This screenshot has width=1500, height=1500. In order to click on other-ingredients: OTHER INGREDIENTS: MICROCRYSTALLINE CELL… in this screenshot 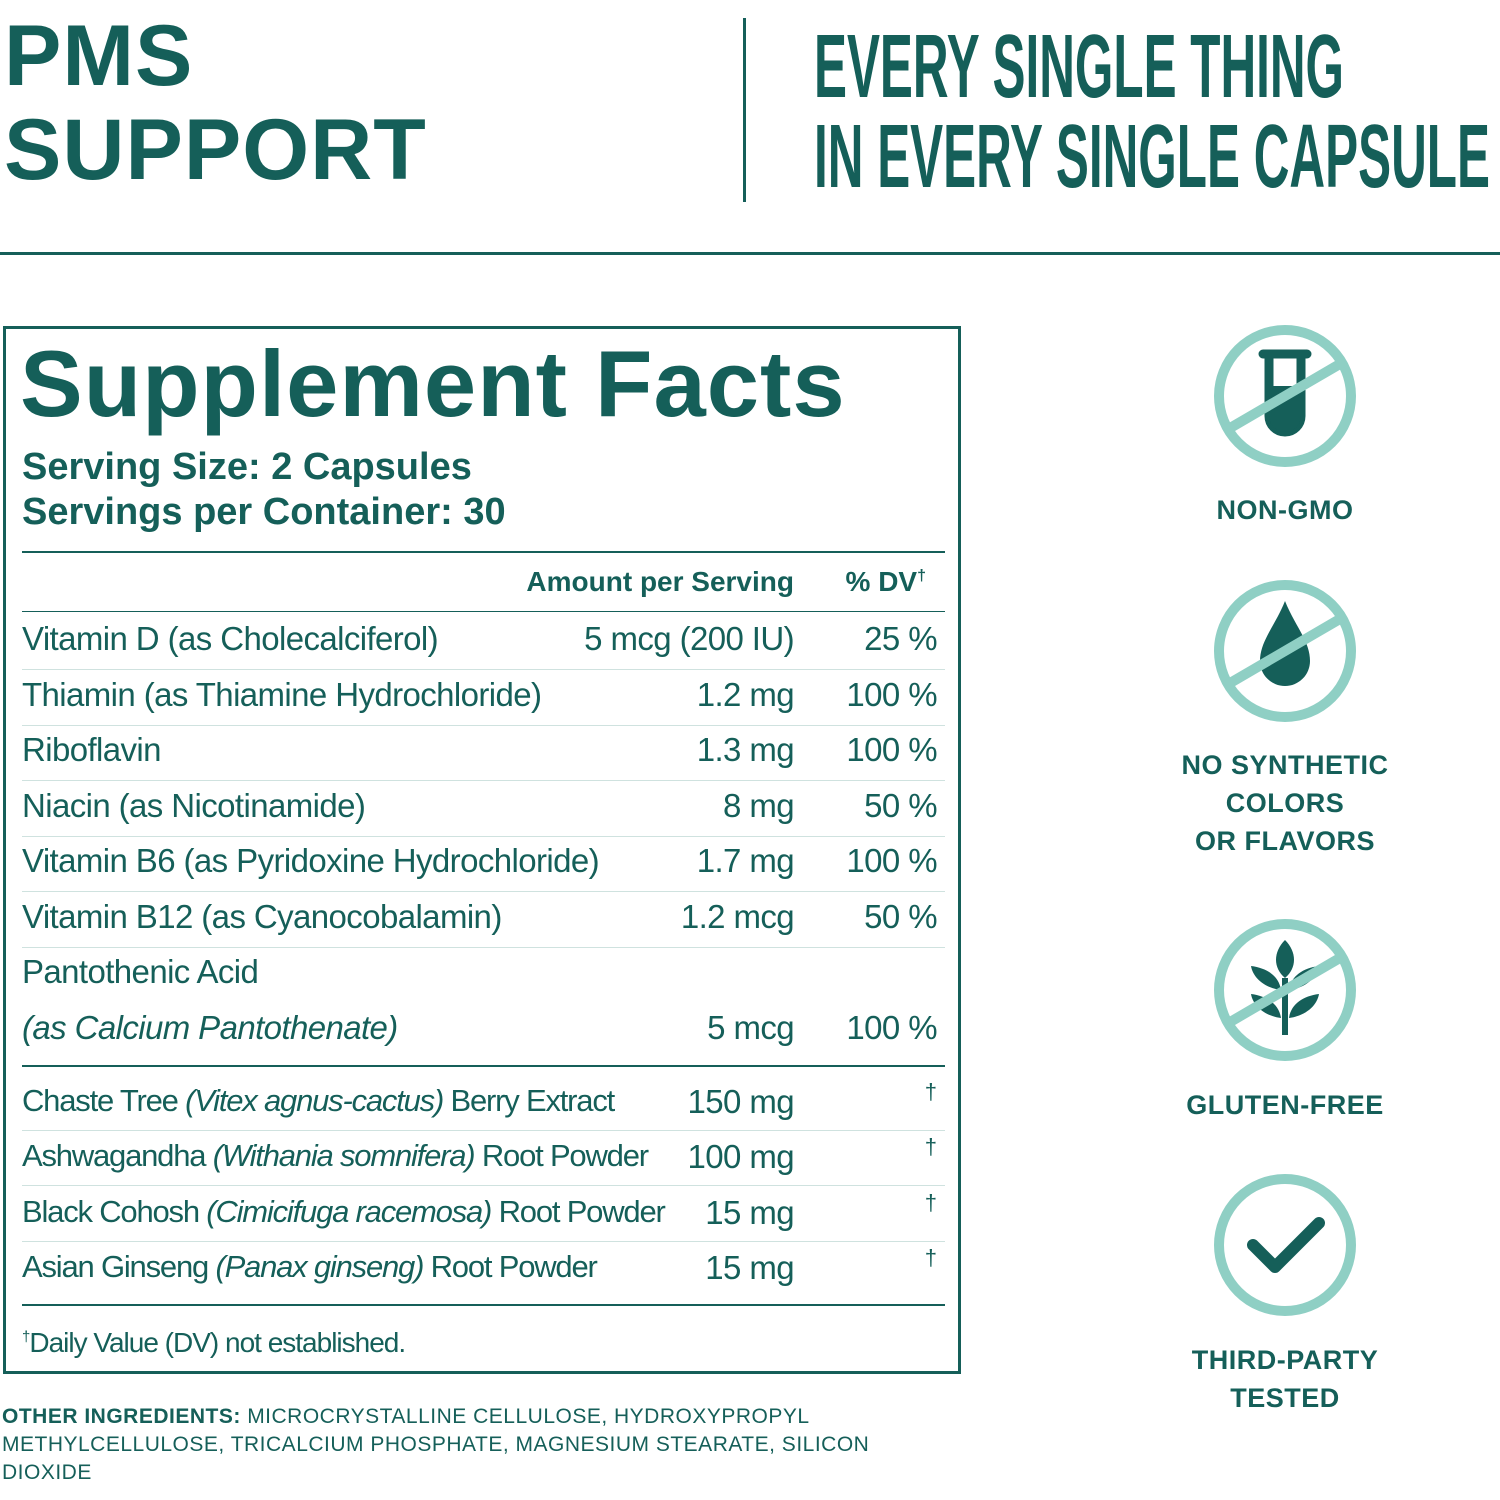, I will do `click(467, 1445)`.